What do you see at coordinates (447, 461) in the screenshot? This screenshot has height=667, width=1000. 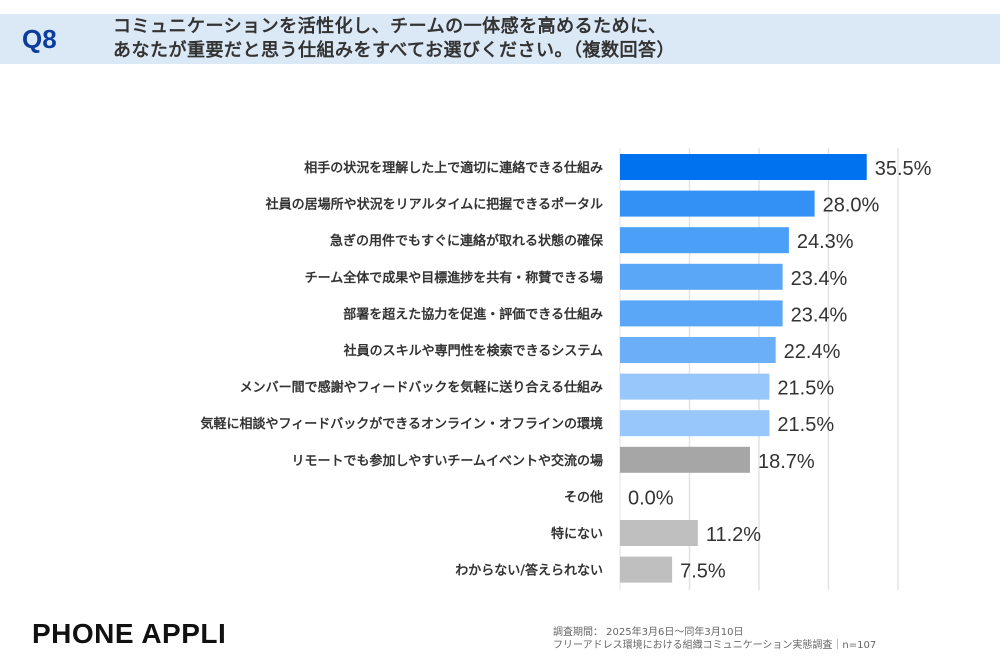 I see `category-label: リモートでも参加しやすいチームイベントや交流の場` at bounding box center [447, 461].